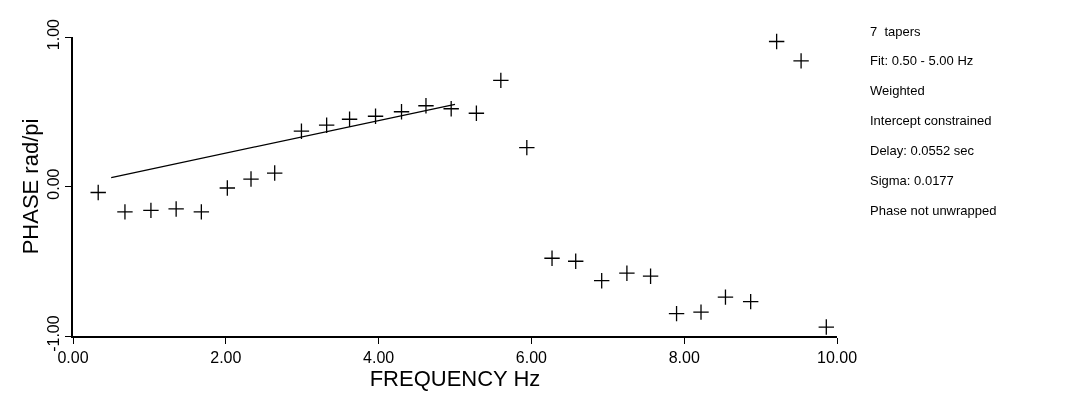  I want to click on text: Phase not unwrapped, so click(933, 210).